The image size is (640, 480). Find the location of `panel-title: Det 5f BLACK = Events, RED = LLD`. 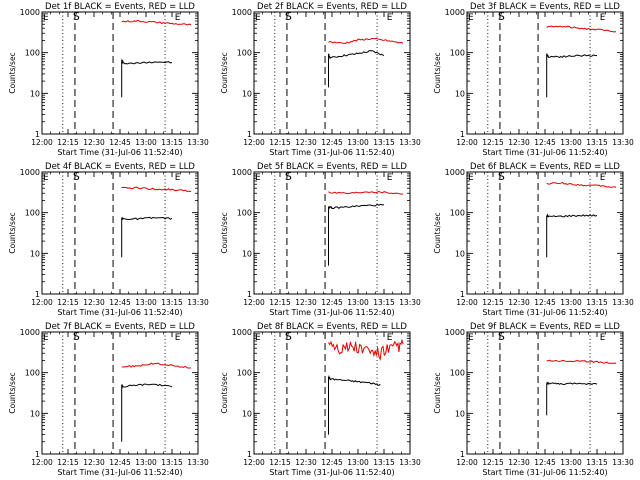

panel-title: Det 5f BLACK = Events, RED = LLD is located at coordinates (332, 167).